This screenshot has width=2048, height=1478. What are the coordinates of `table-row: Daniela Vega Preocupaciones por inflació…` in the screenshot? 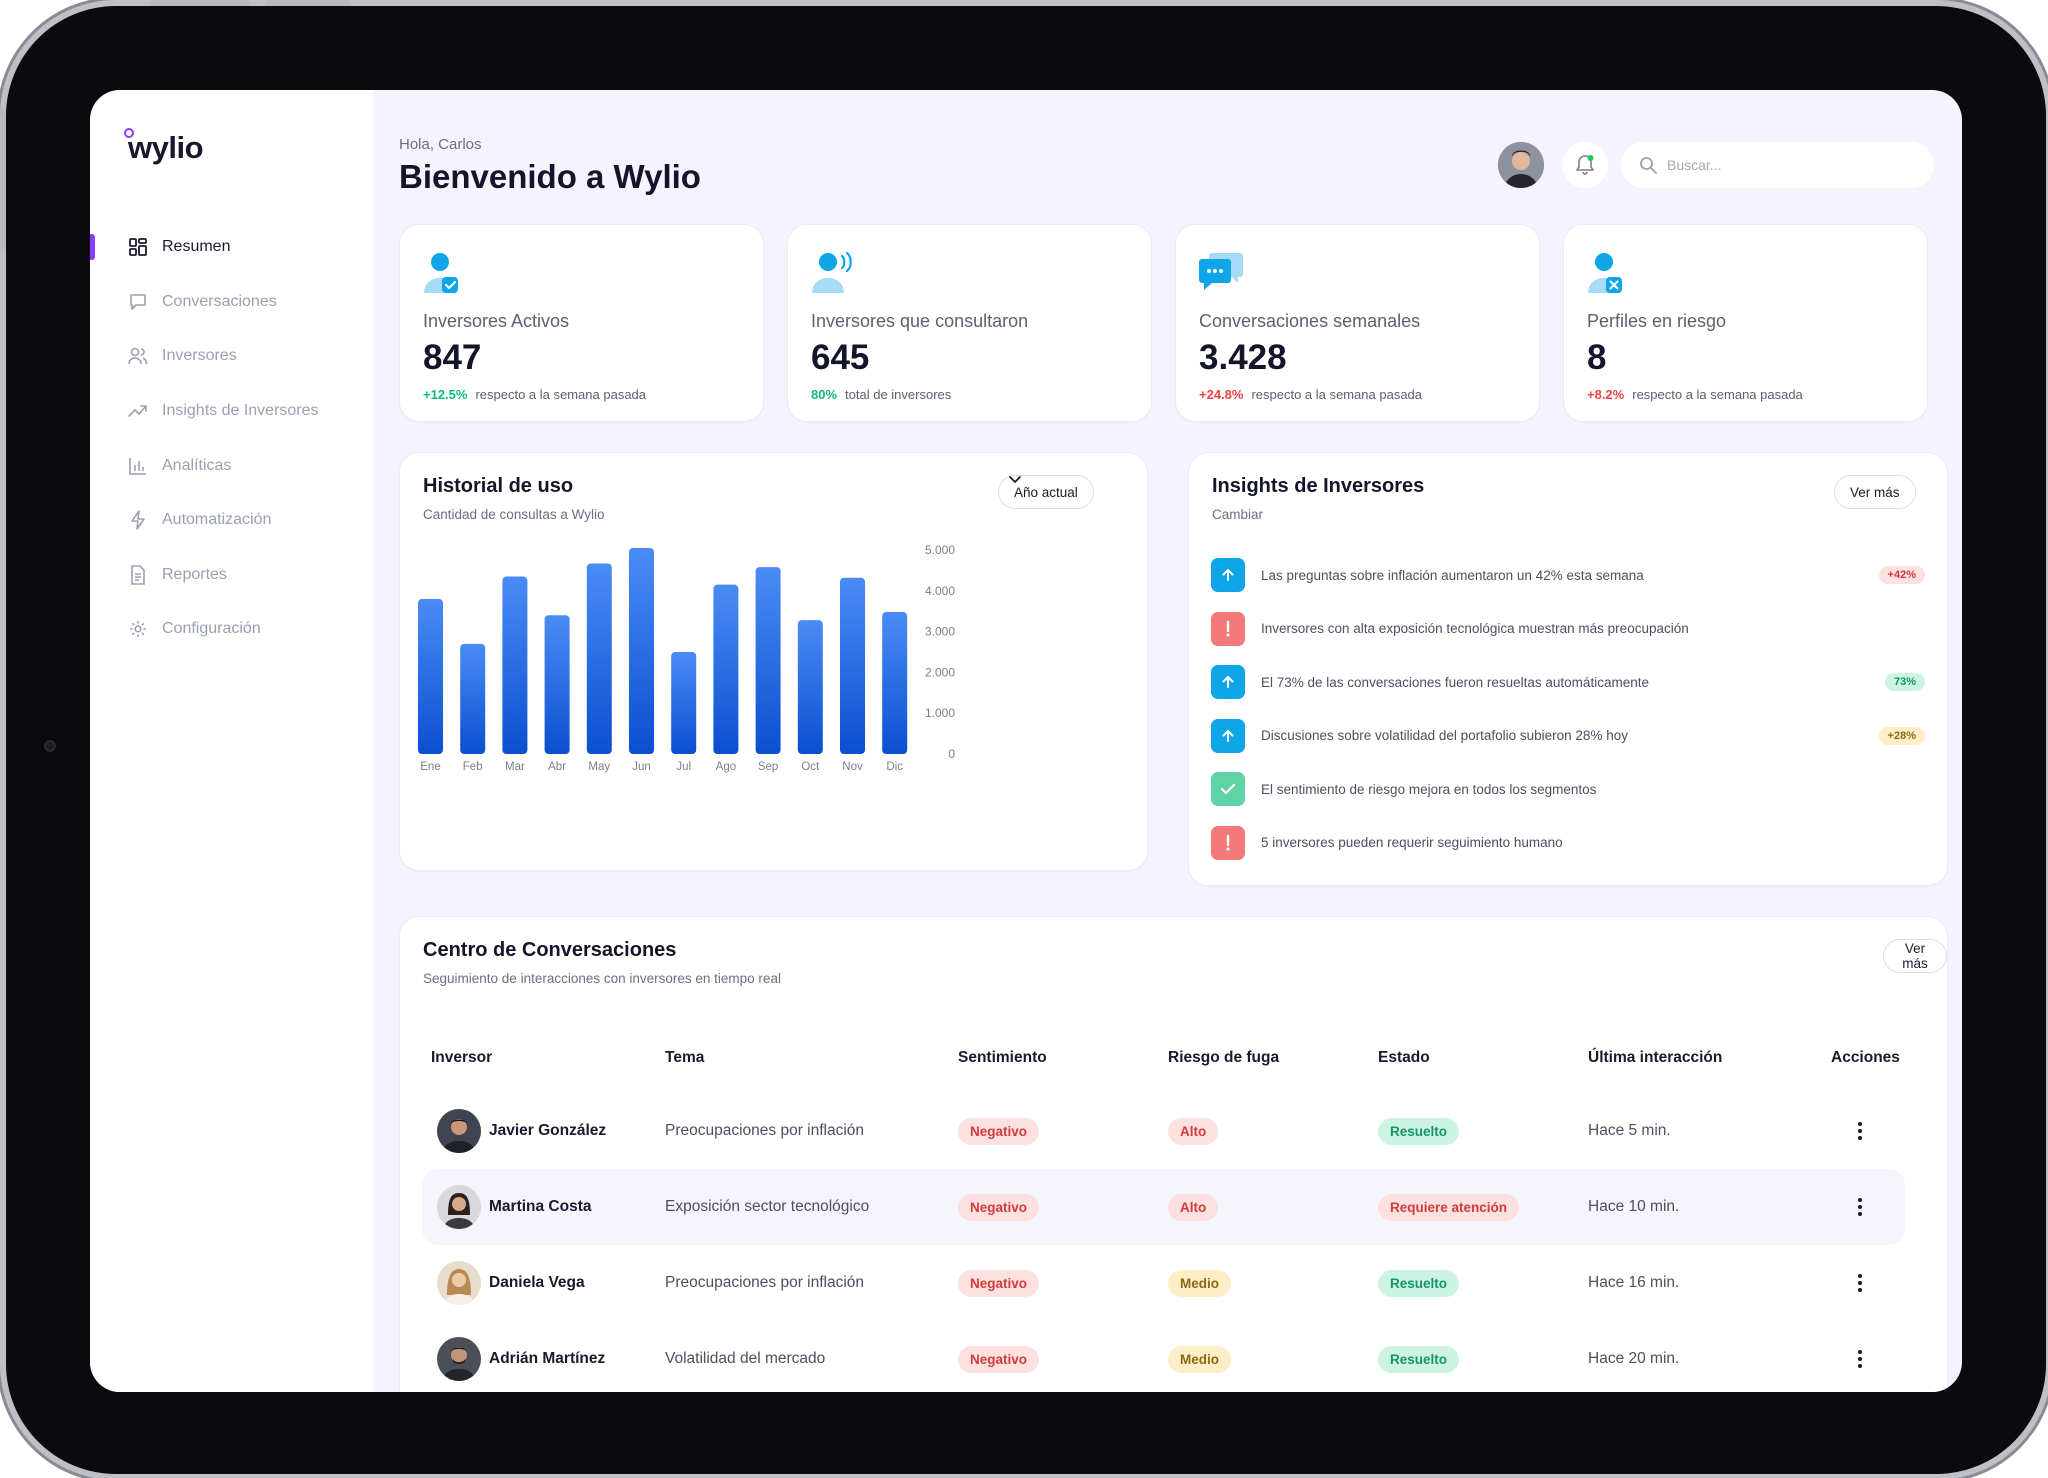 It's located at (1163, 1283).